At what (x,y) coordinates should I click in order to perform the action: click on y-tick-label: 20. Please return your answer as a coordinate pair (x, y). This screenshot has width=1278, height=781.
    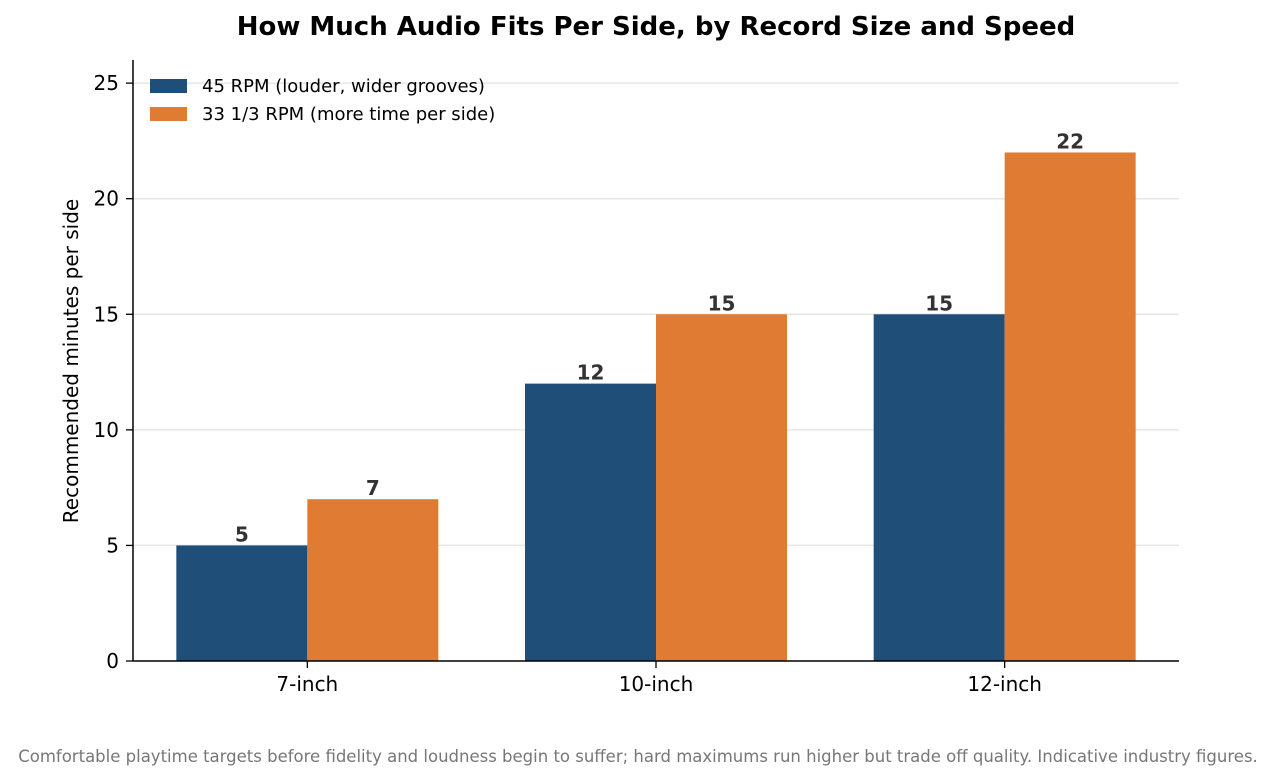
    Looking at the image, I should click on (106, 199).